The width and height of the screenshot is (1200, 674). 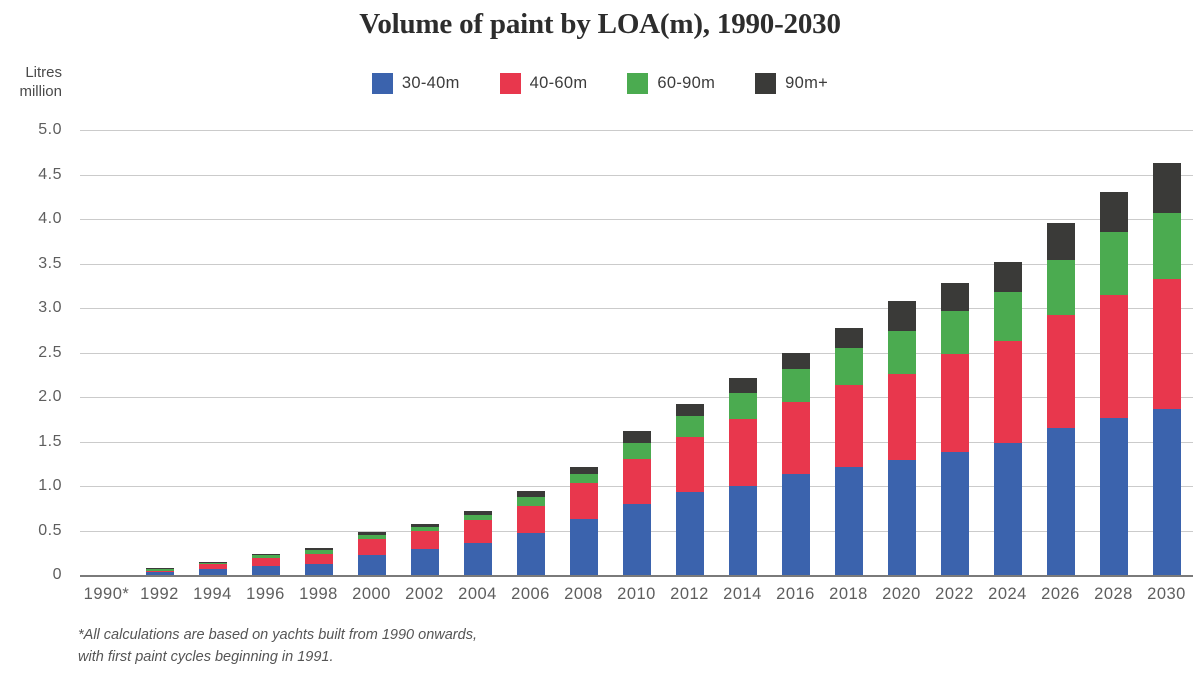 I want to click on x-tick-label: 2014, so click(x=742, y=594).